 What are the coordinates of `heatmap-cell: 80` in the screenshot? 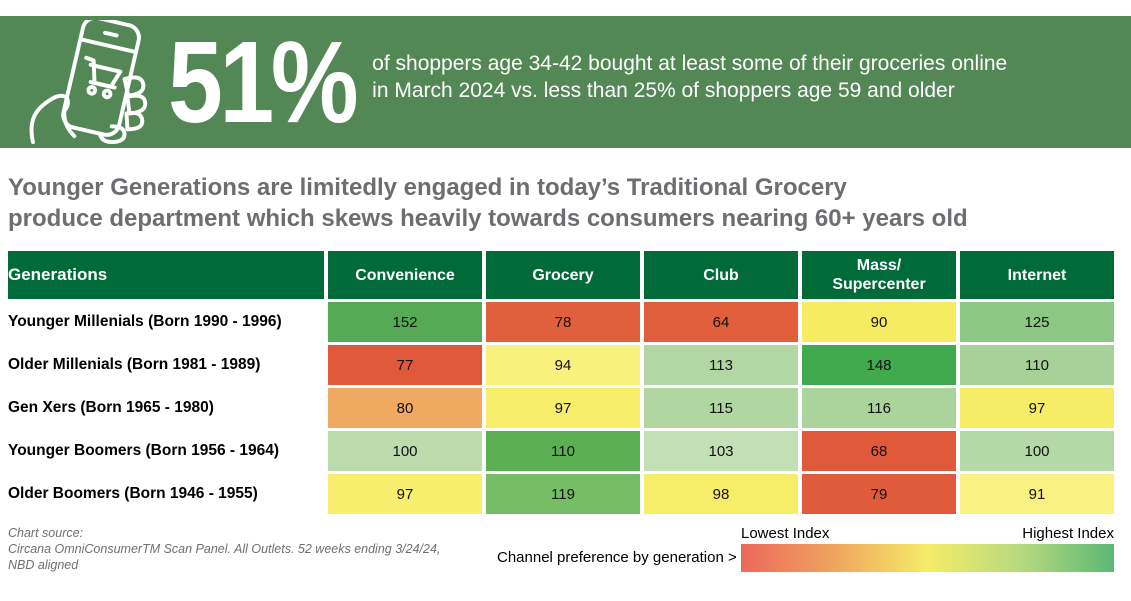 It's located at (405, 408).